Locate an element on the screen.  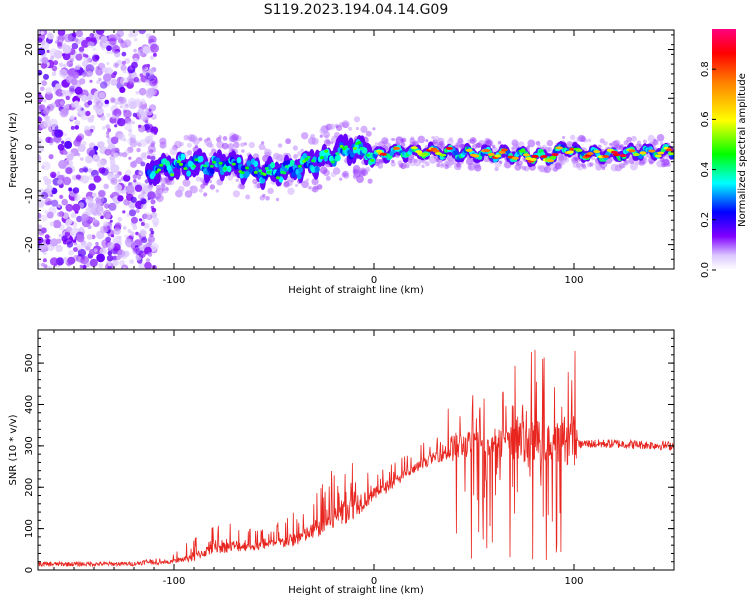
colorbar-tick-label: 0.4 is located at coordinates (705, 170).